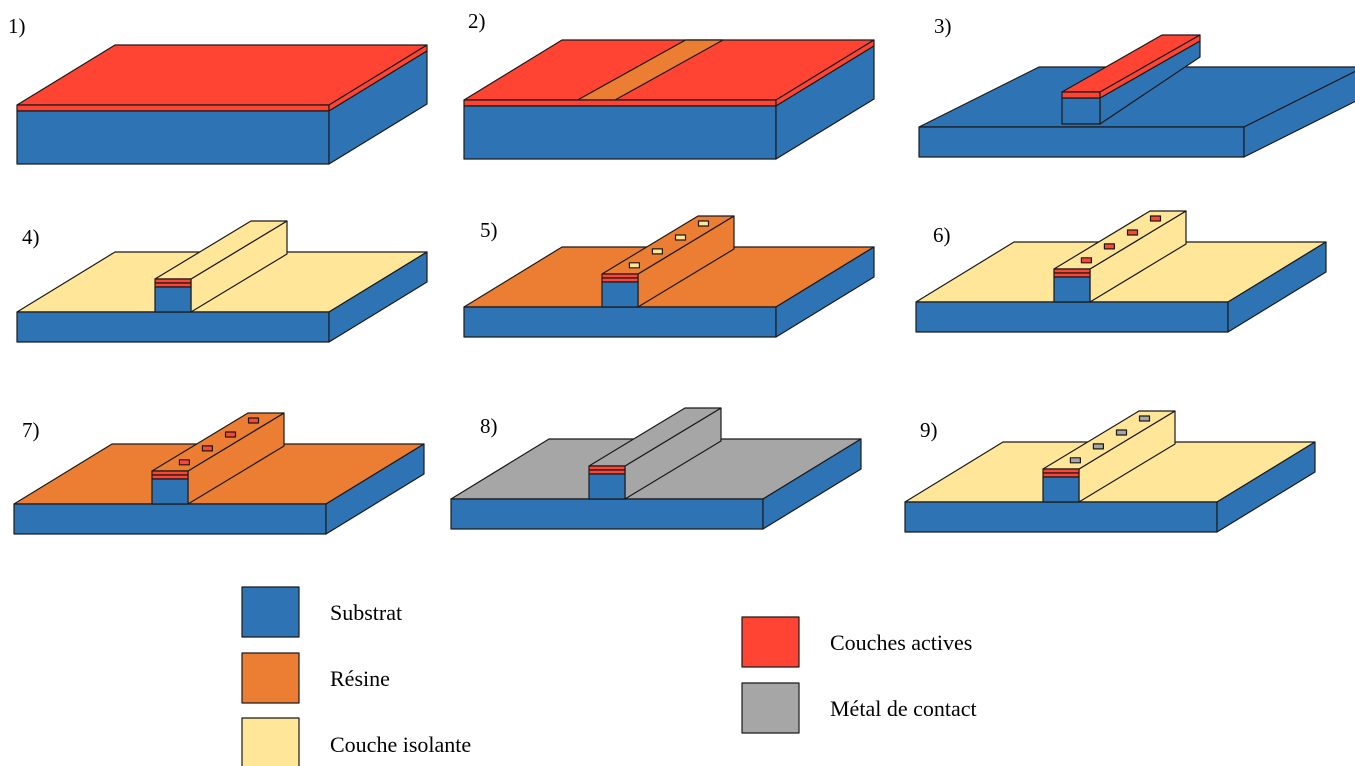  Describe the element at coordinates (489, 426) in the screenshot. I see `step-label: 8)` at that location.